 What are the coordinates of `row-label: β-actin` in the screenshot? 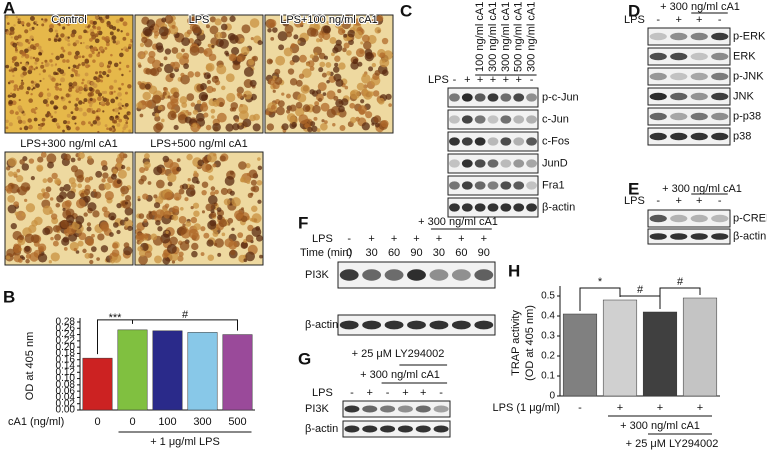 It's located at (321, 429).